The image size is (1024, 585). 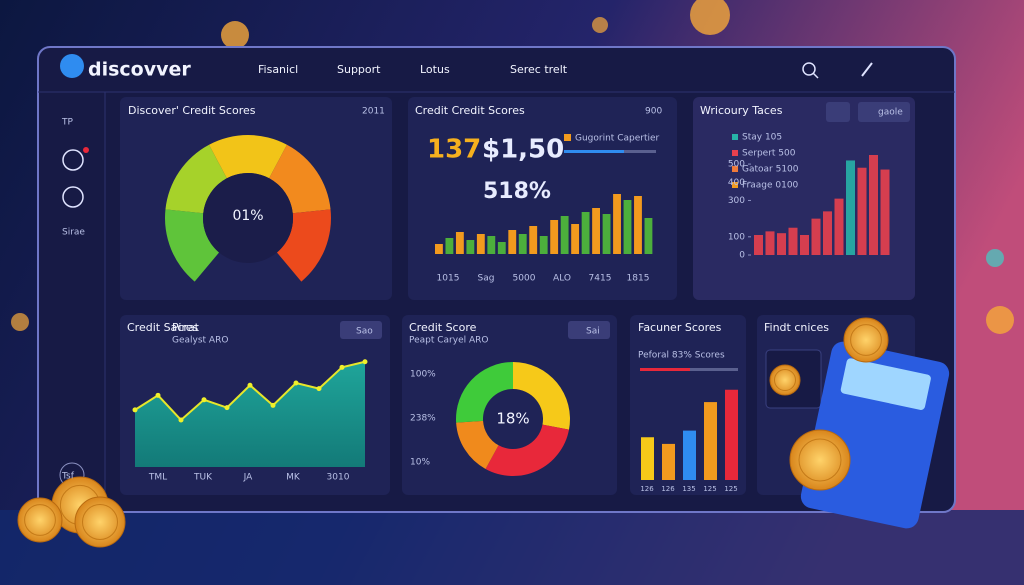 What do you see at coordinates (890, 113) in the screenshot?
I see `button-label: gaole` at bounding box center [890, 113].